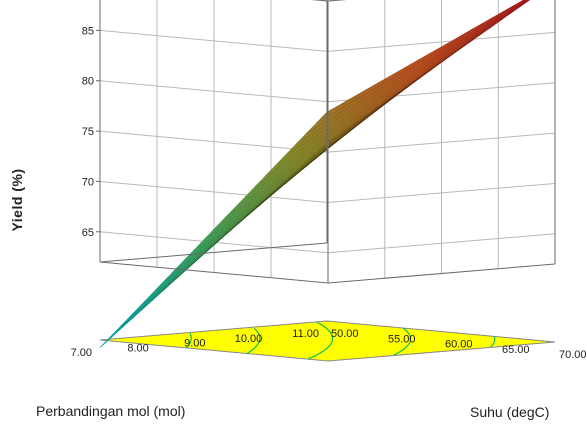  I want to click on y-tick-label: 8.00, so click(137, 348).